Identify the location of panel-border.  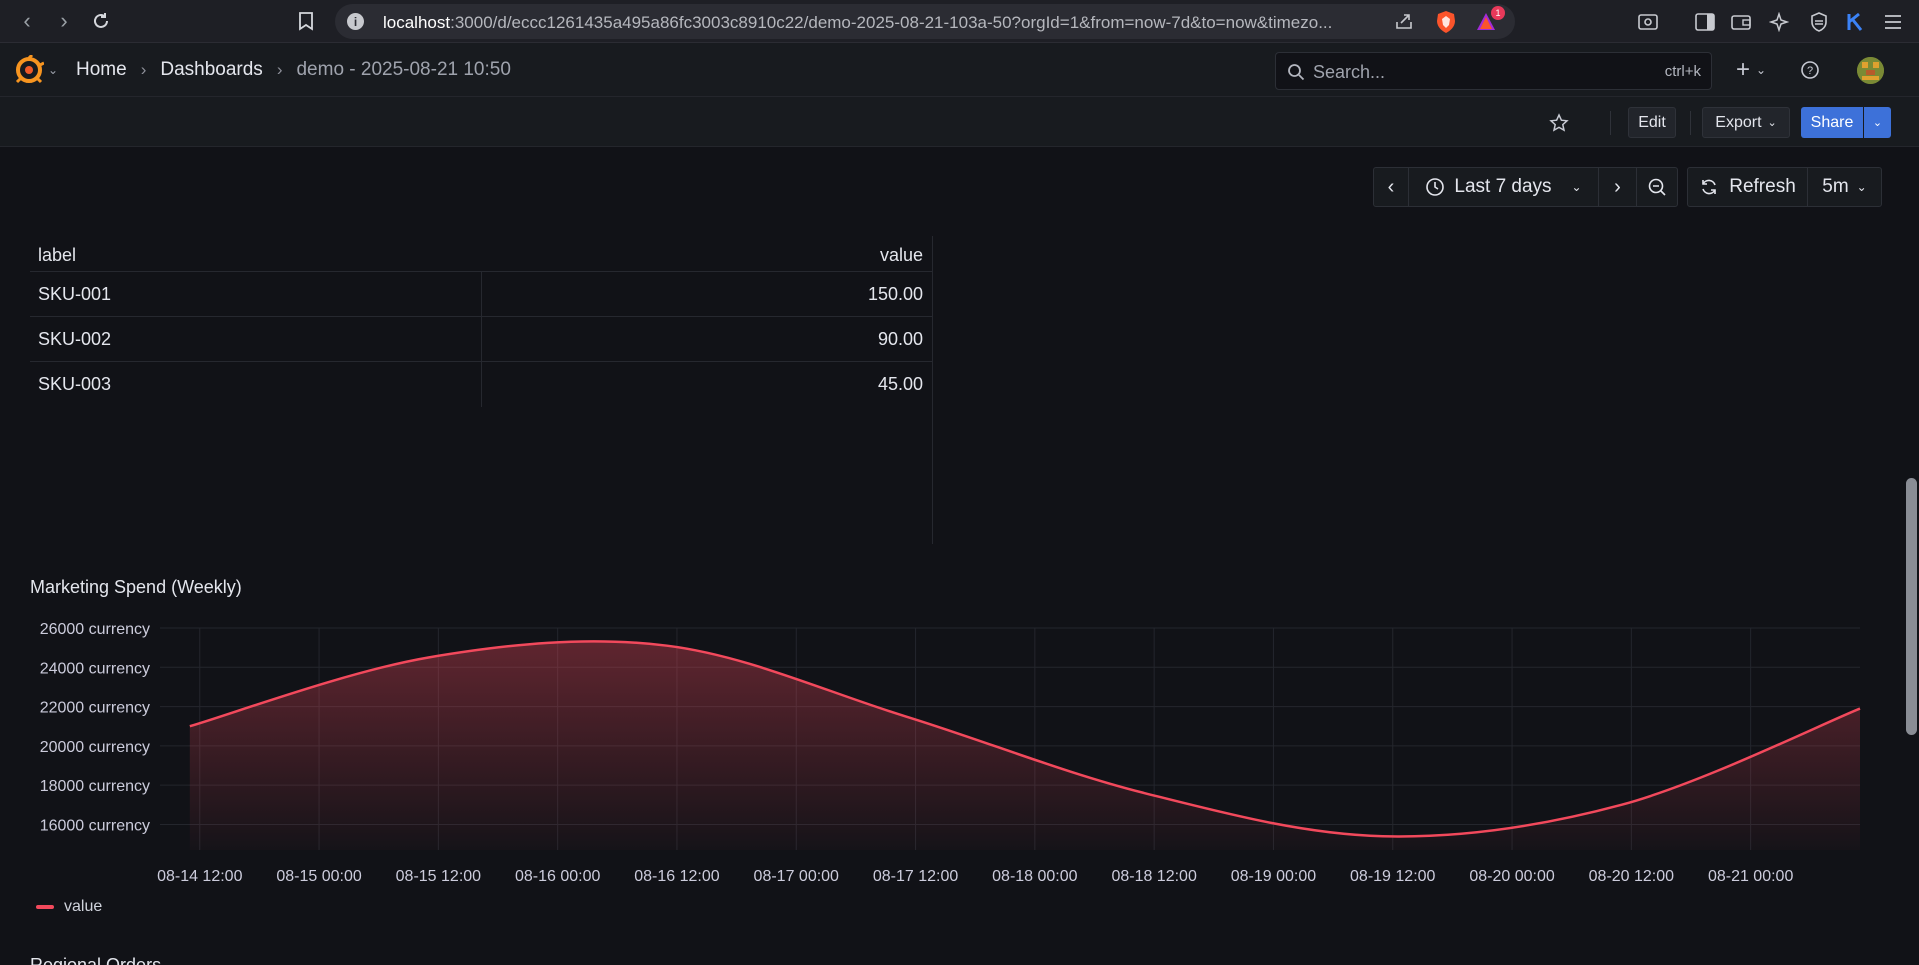
(932, 390).